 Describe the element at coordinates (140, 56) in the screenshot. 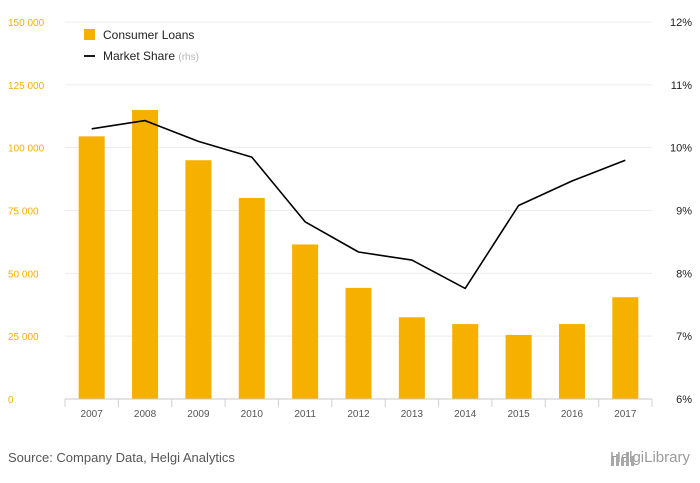

I see `legend-series-name: Market Share` at that location.